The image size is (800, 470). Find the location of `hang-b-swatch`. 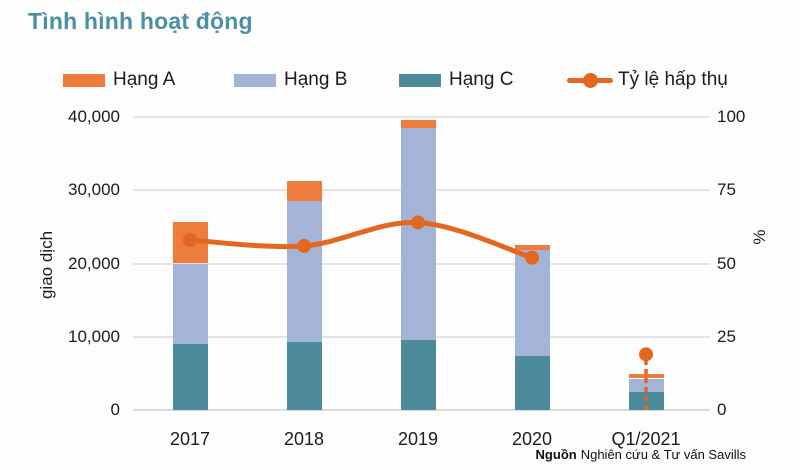

hang-b-swatch is located at coordinates (255, 80).